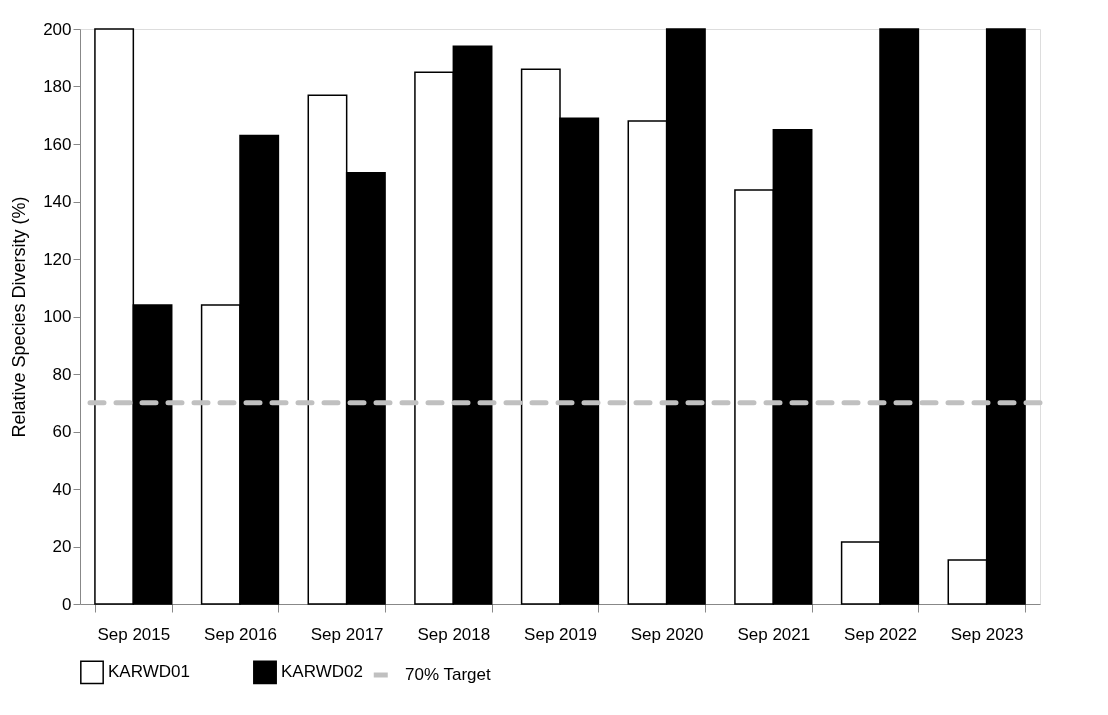 The image size is (1108, 715). What do you see at coordinates (880, 634) in the screenshot?
I see `x-tick-label: Sep 2022` at bounding box center [880, 634].